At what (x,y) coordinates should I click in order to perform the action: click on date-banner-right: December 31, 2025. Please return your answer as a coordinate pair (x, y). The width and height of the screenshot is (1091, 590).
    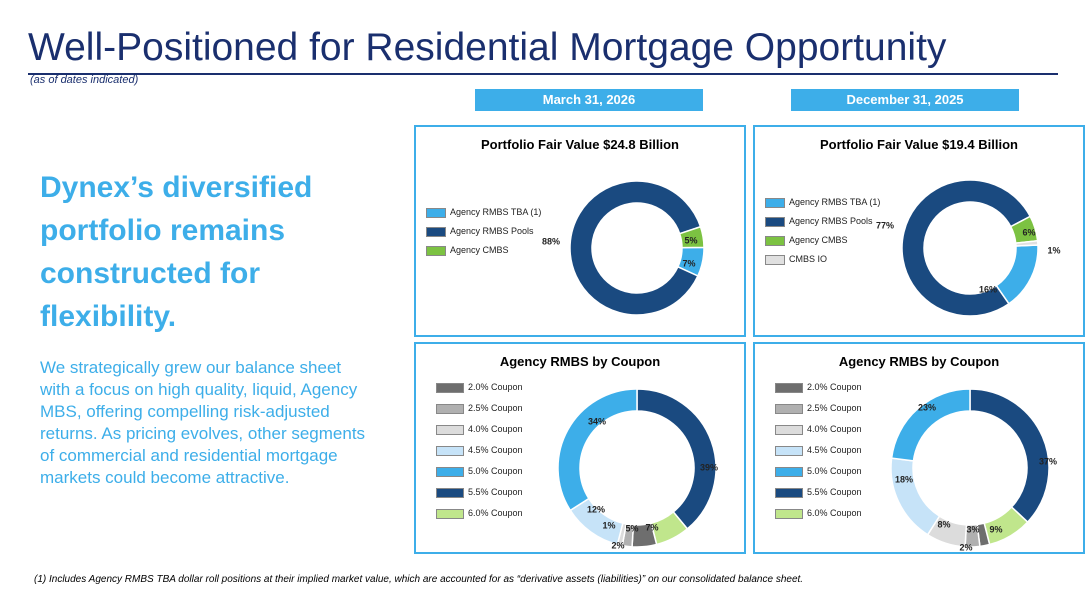
    Looking at the image, I should click on (905, 100).